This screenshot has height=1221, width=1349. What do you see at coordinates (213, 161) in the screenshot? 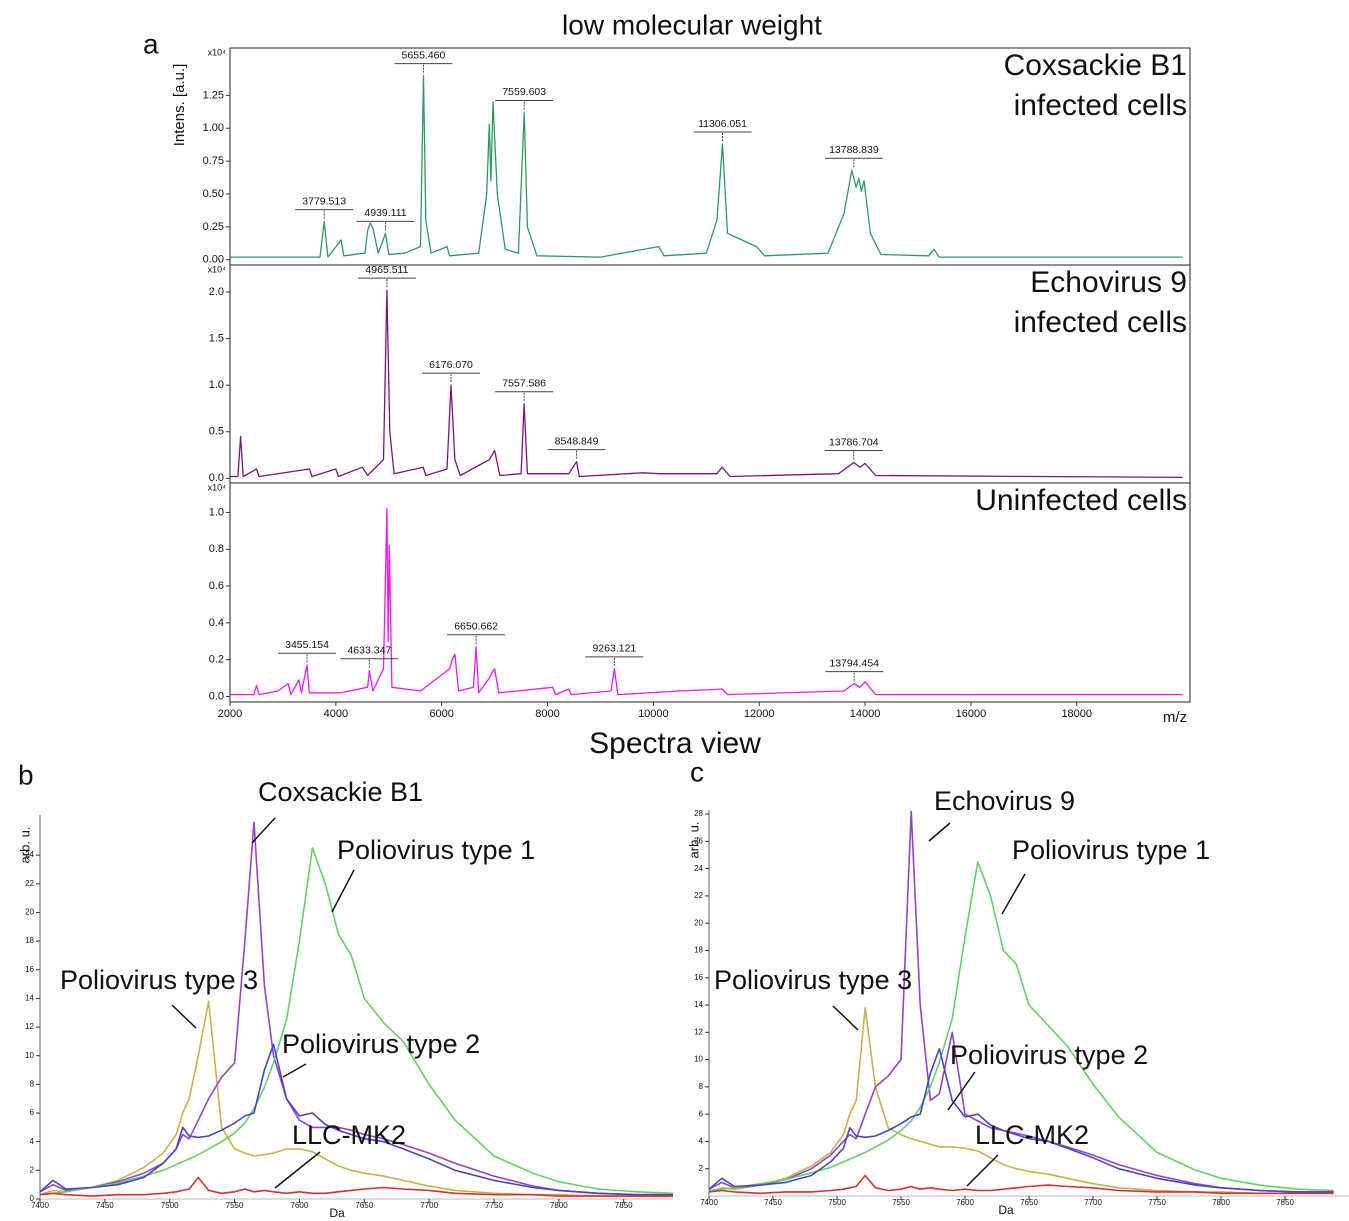
I see `y-tick-label: 0.75` at bounding box center [213, 161].